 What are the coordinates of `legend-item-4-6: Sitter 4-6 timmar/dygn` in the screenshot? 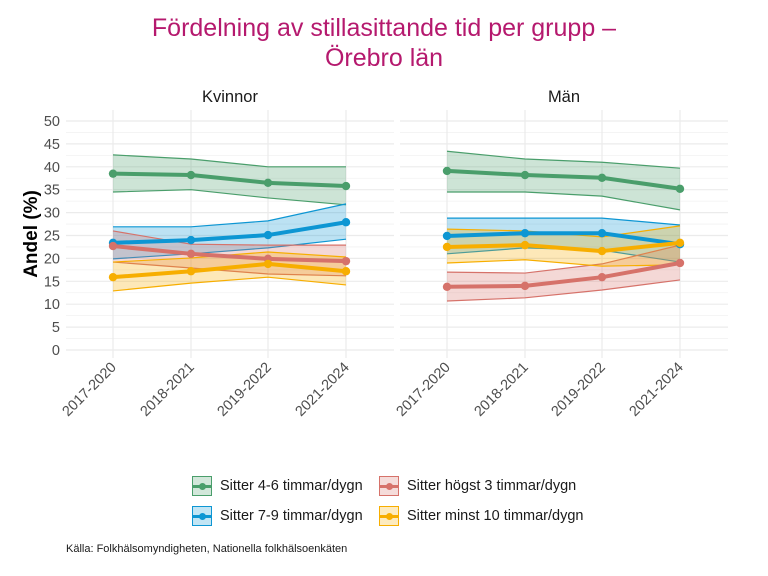 It's located at (277, 486).